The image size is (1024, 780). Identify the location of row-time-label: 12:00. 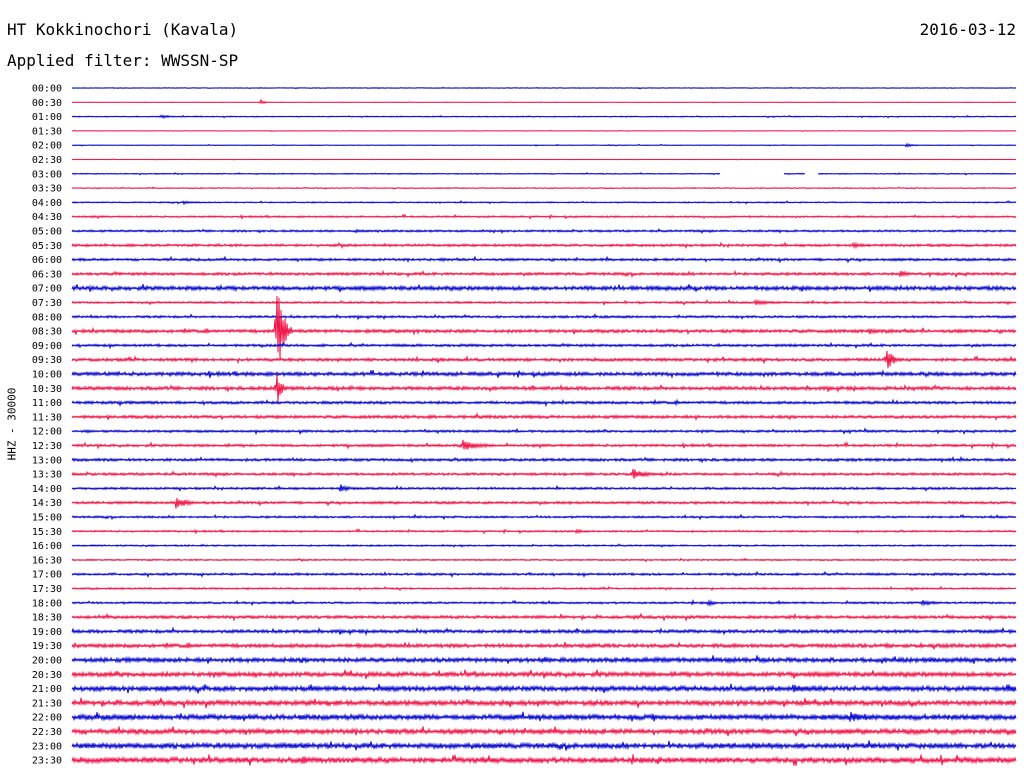
(47, 432).